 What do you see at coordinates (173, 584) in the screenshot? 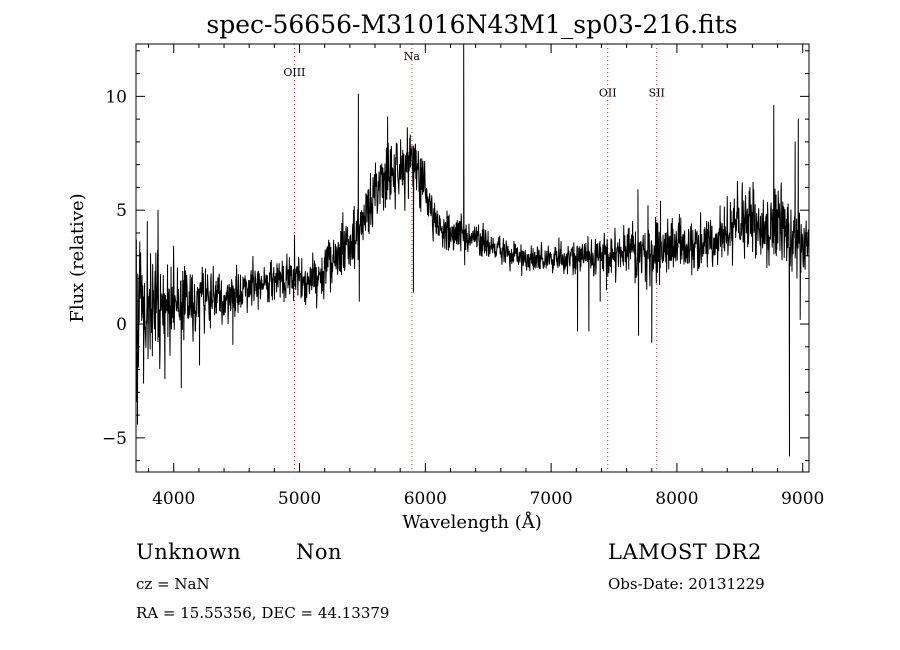
I see `redshift-readout: cz = NaN` at bounding box center [173, 584].